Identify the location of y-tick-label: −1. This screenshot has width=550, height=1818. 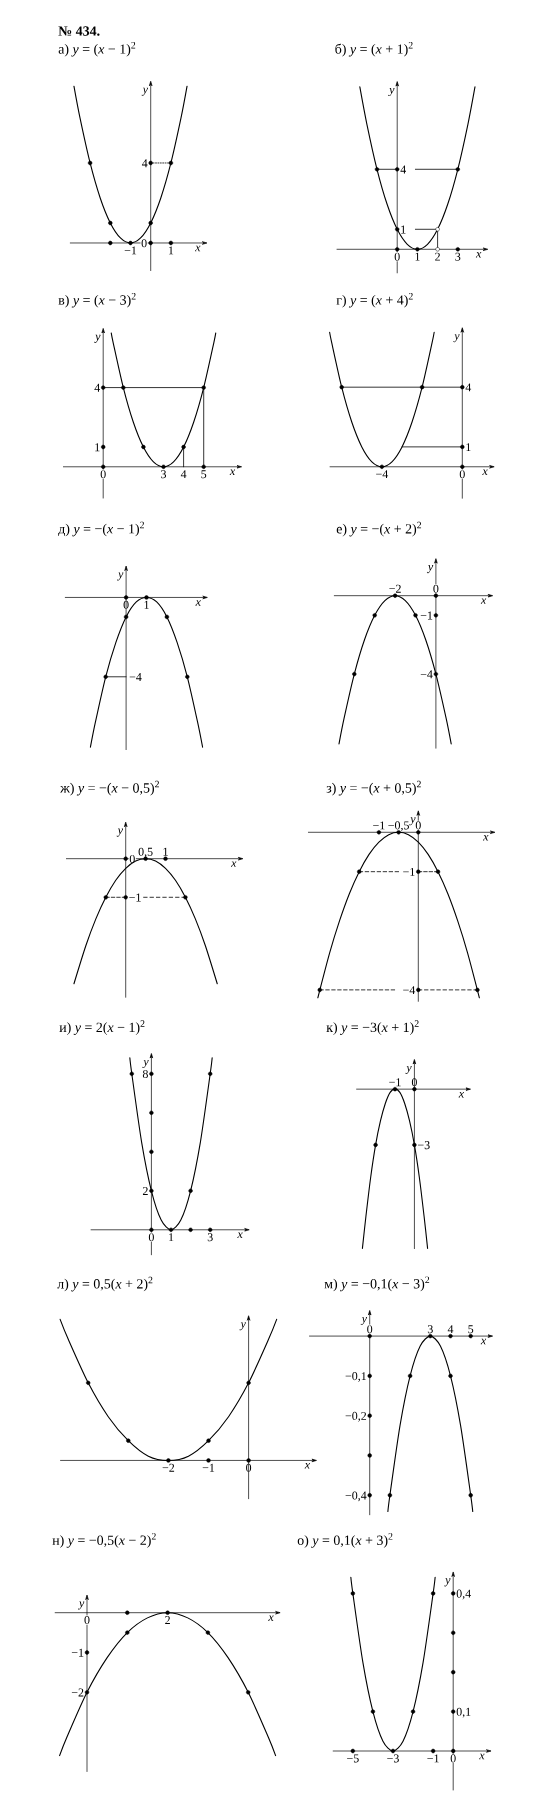
(409, 871).